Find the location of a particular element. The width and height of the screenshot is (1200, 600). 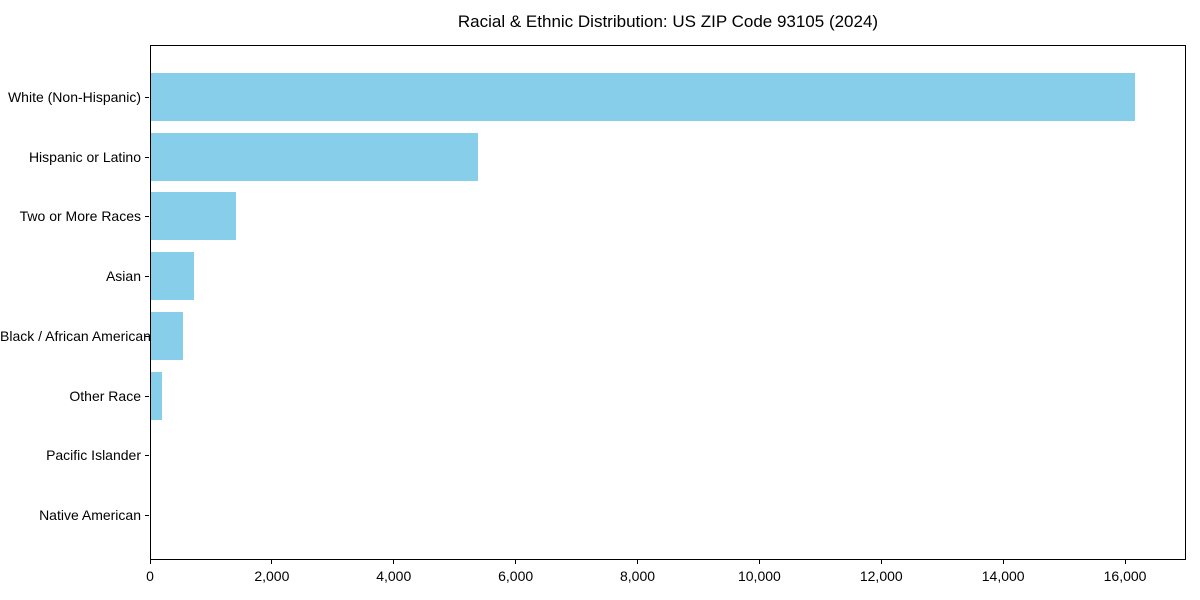

x-tick-label: 2,000 is located at coordinates (272, 576).